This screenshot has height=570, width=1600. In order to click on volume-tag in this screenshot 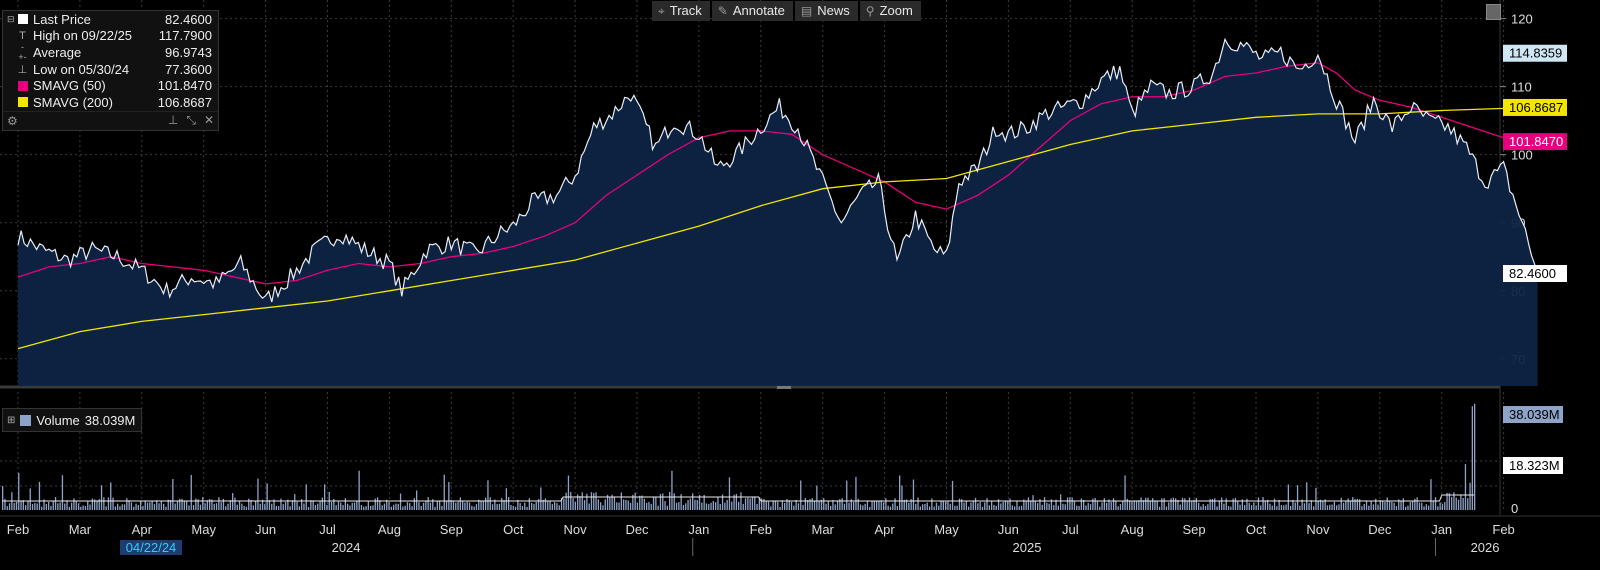, I will do `click(1533, 414)`.